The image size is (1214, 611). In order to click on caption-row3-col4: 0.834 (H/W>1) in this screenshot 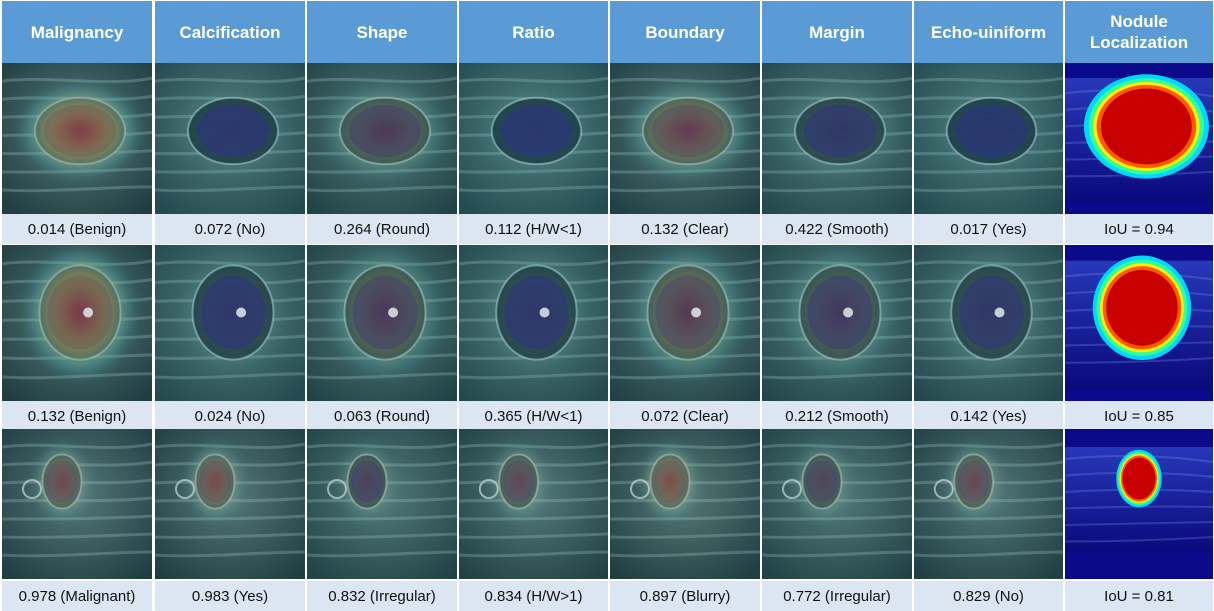, I will do `click(533, 596)`.